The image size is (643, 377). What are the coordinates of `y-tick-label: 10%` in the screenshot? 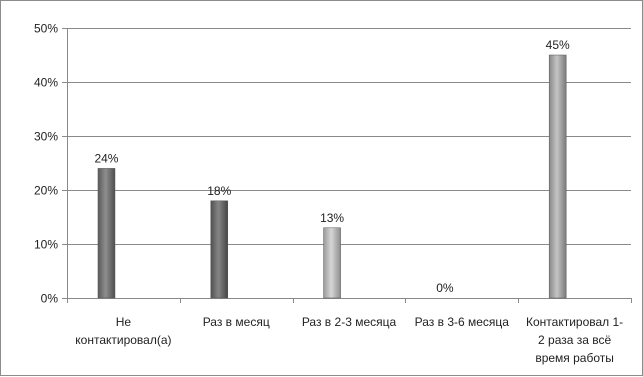 It's located at (46, 245).